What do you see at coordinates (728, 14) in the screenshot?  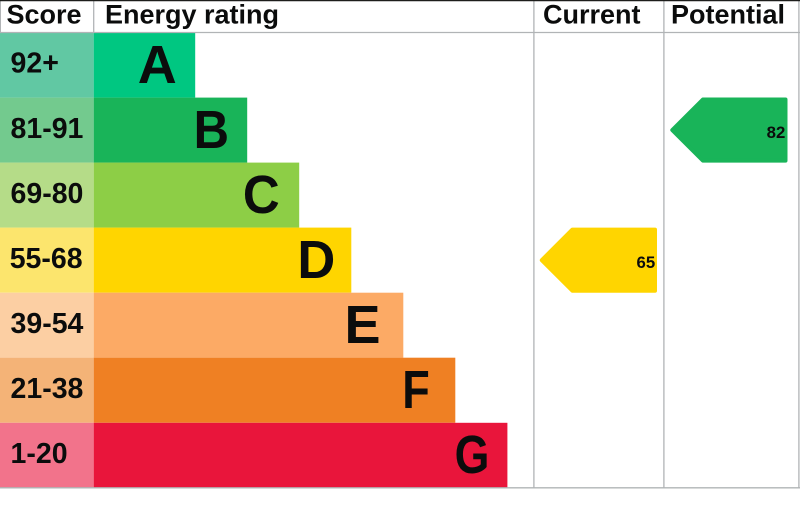 I see `svg-text: Potential` at bounding box center [728, 14].